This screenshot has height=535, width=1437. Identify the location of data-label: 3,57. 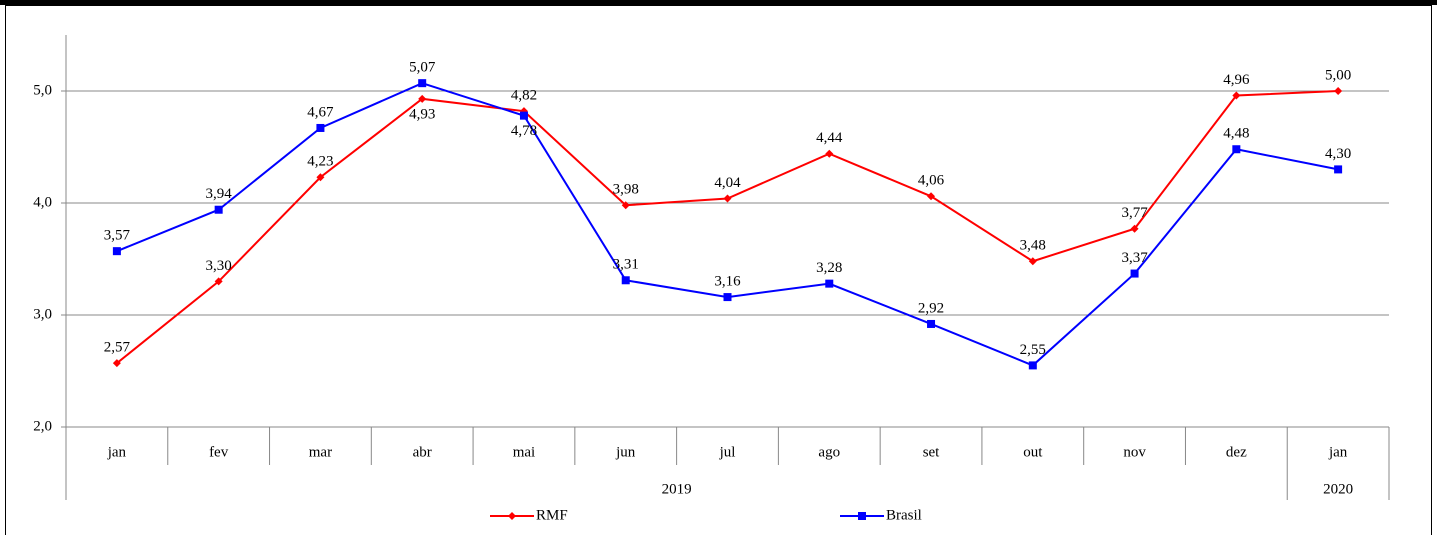
(117, 236).